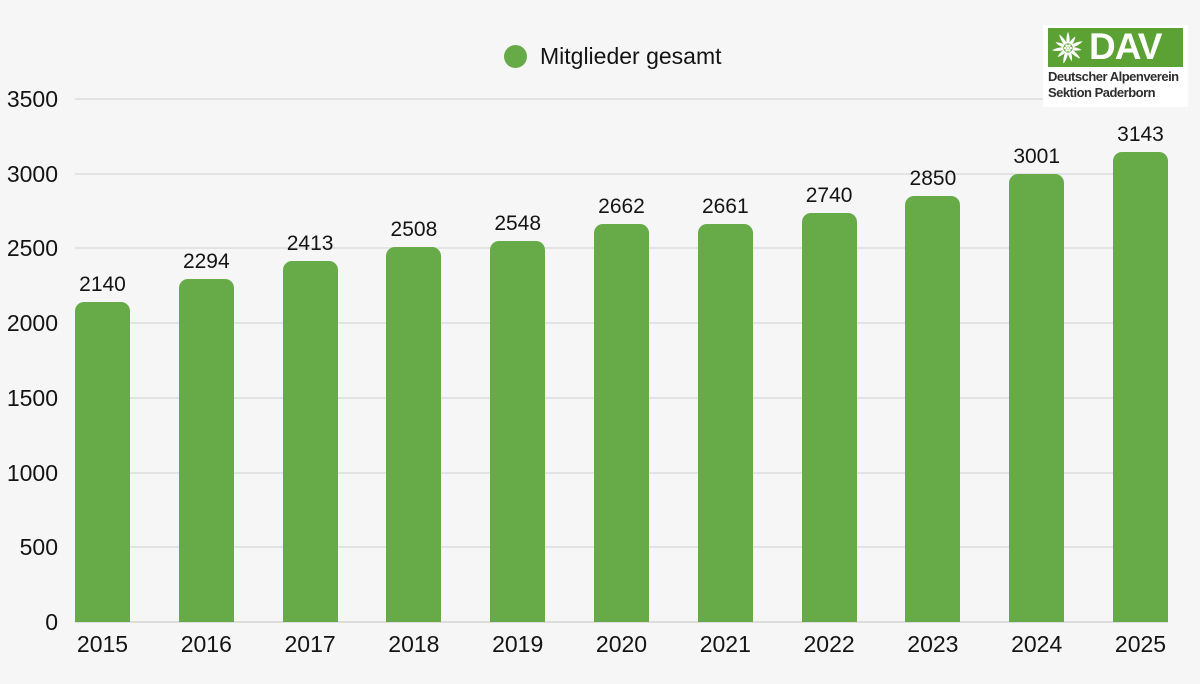  Describe the element at coordinates (310, 244) in the screenshot. I see `bar-value-label: 2413` at that location.